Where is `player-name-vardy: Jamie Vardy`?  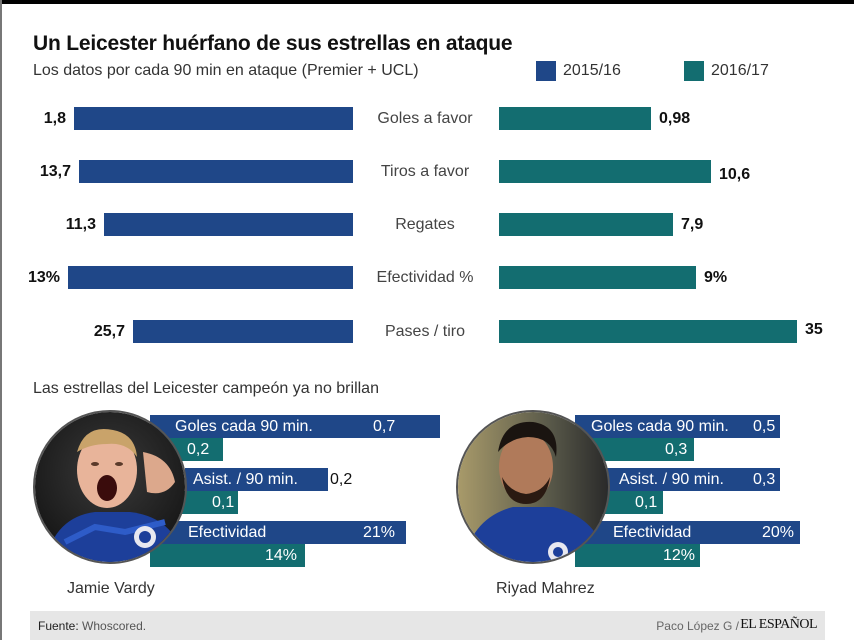 player-name-vardy: Jamie Vardy is located at coordinates (111, 588).